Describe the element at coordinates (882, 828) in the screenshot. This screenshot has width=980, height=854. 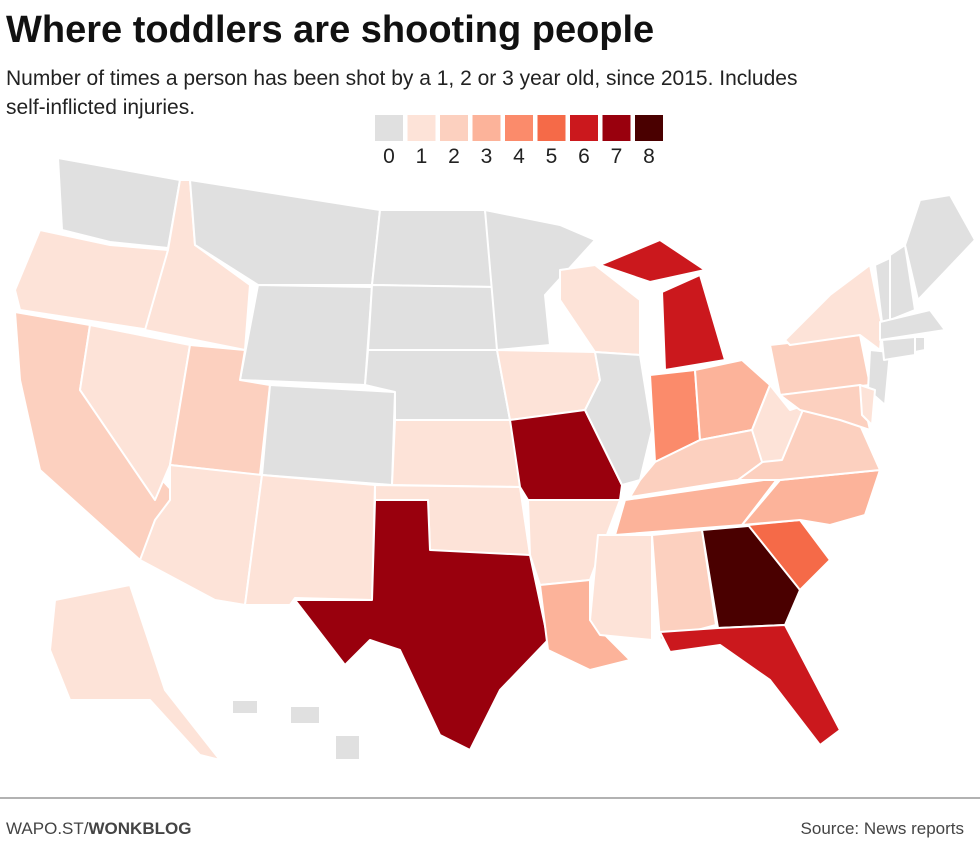
I see `source: Source: News reports` at that location.